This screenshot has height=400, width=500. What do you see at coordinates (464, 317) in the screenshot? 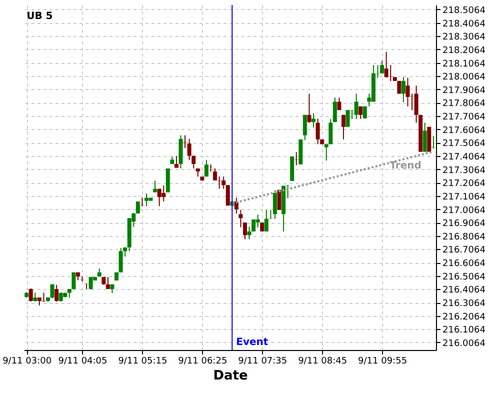
I see `y-tick-label: 216.2064` at bounding box center [464, 317].